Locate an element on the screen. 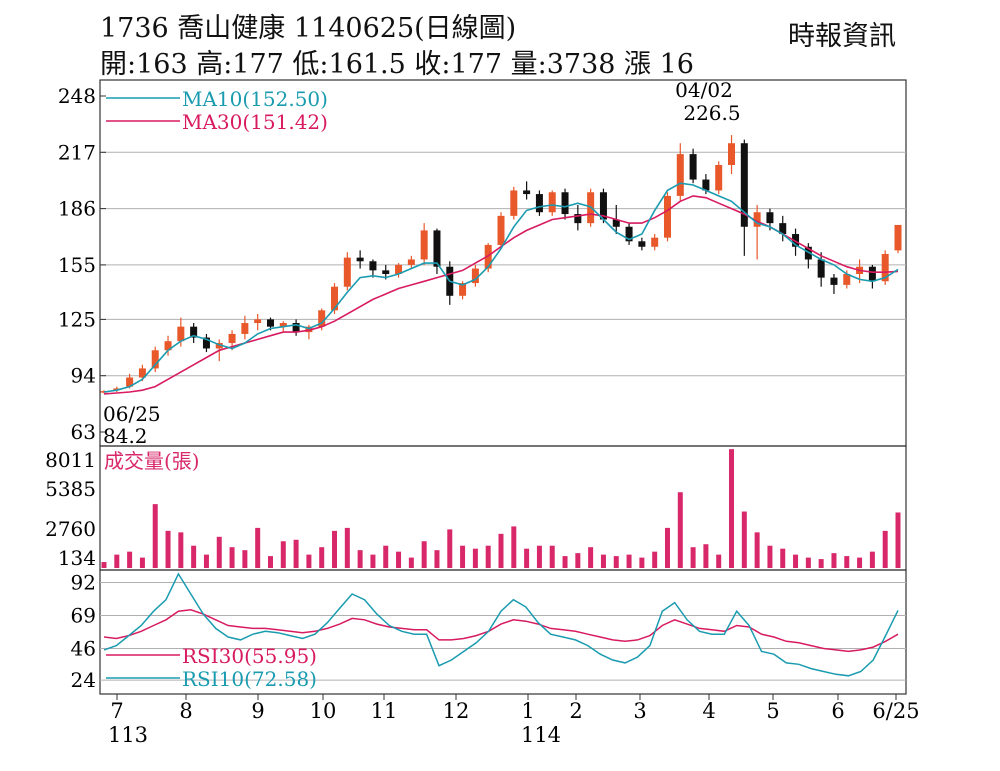 This screenshot has width=1000, height=771. price-ticks: 248 217 186 155 125 94 63 is located at coordinates (82, 264).